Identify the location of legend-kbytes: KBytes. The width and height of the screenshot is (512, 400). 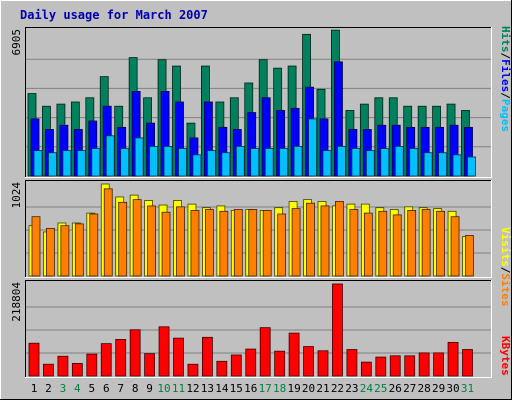
(505, 356).